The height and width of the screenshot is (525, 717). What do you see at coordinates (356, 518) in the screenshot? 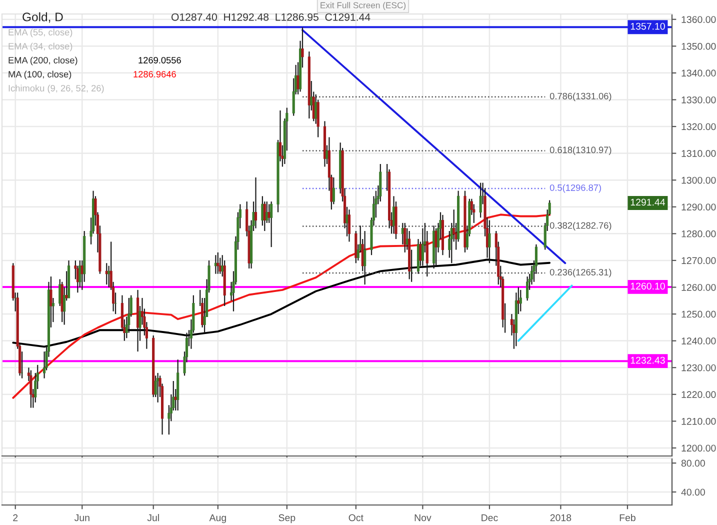
I see `x-tick-label: Oct` at bounding box center [356, 518].